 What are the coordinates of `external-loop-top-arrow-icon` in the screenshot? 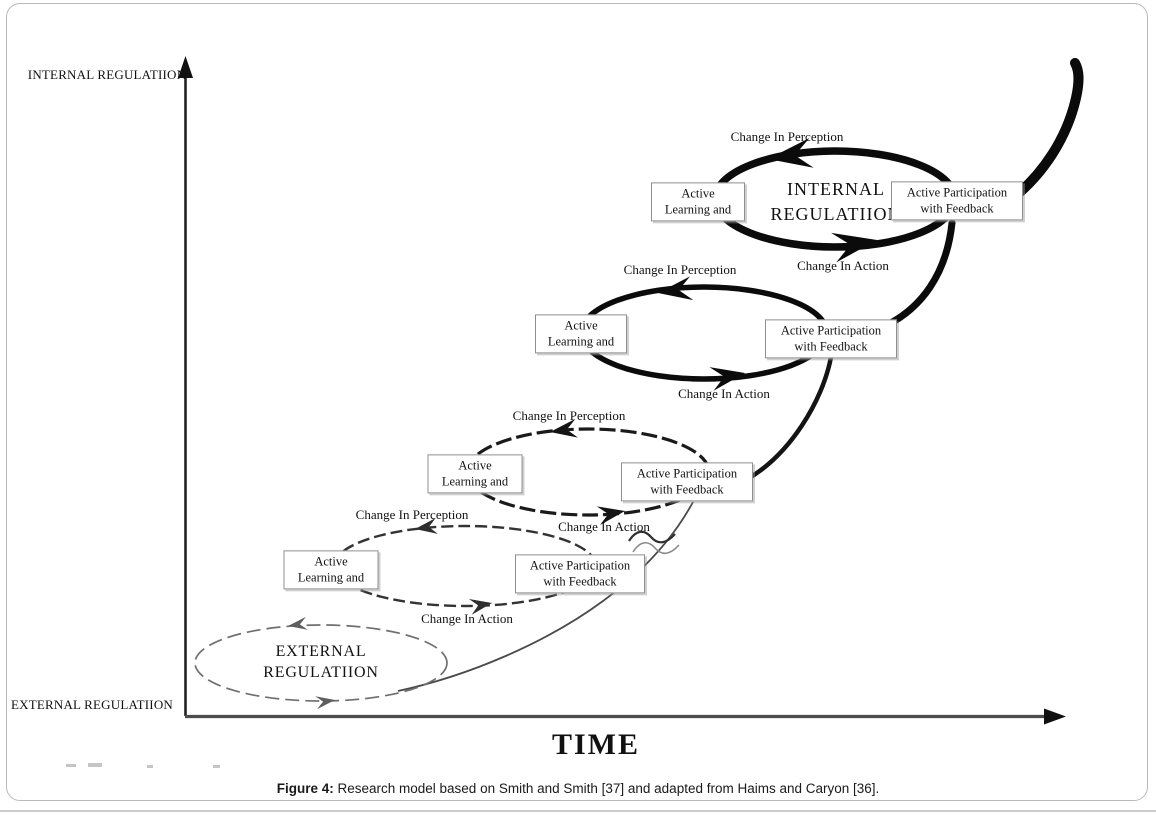 It's located at (298, 623).